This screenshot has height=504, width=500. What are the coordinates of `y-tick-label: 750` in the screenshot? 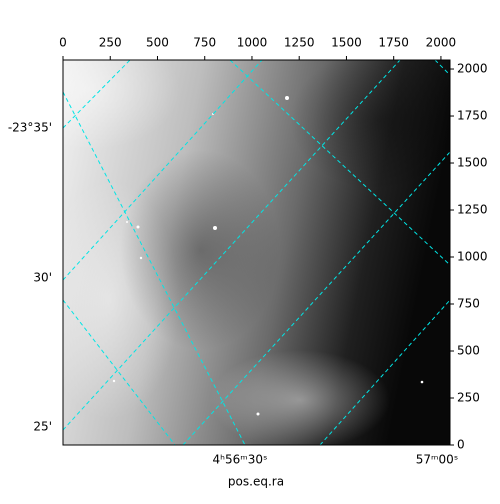 It's located at (468, 304).